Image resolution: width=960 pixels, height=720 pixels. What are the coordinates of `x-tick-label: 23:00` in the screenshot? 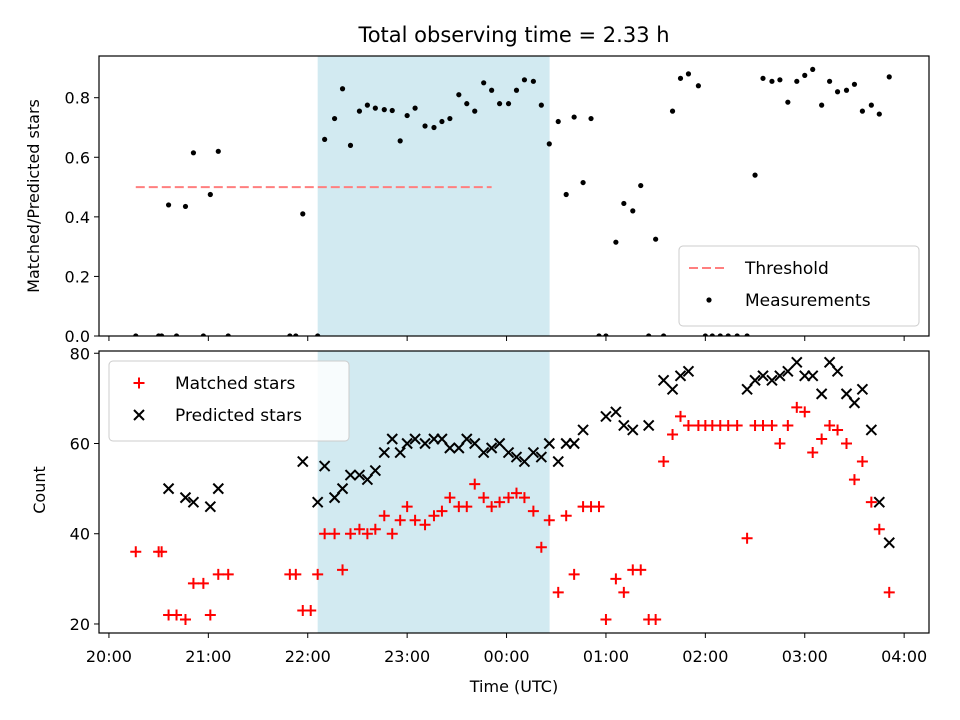 It's located at (407, 656).